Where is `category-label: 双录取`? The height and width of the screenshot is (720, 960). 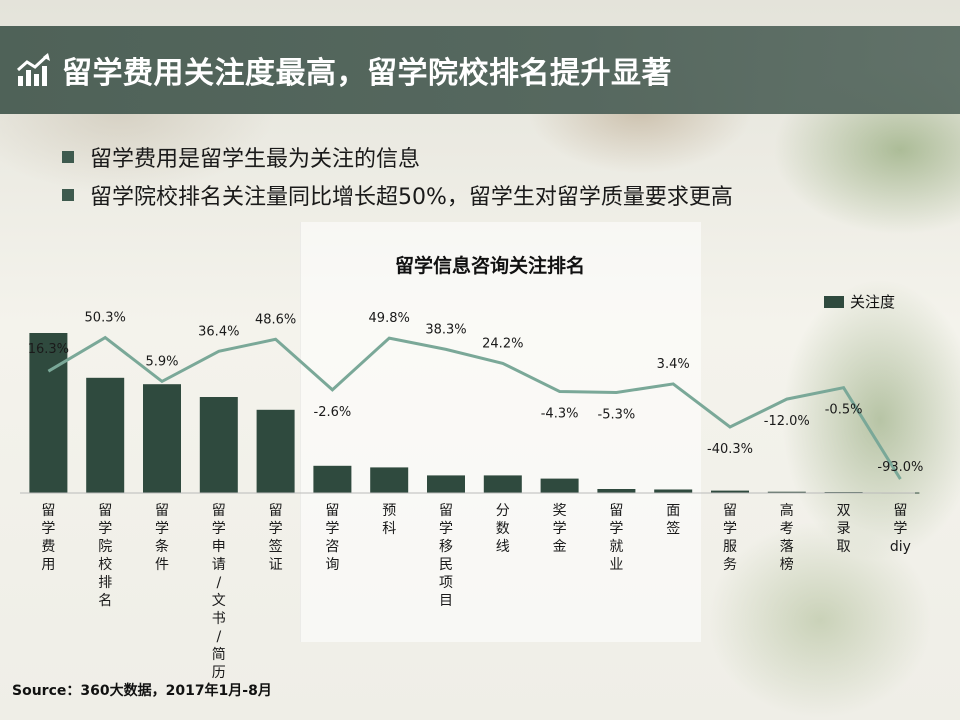 category-label: 双录取 is located at coordinates (844, 529).